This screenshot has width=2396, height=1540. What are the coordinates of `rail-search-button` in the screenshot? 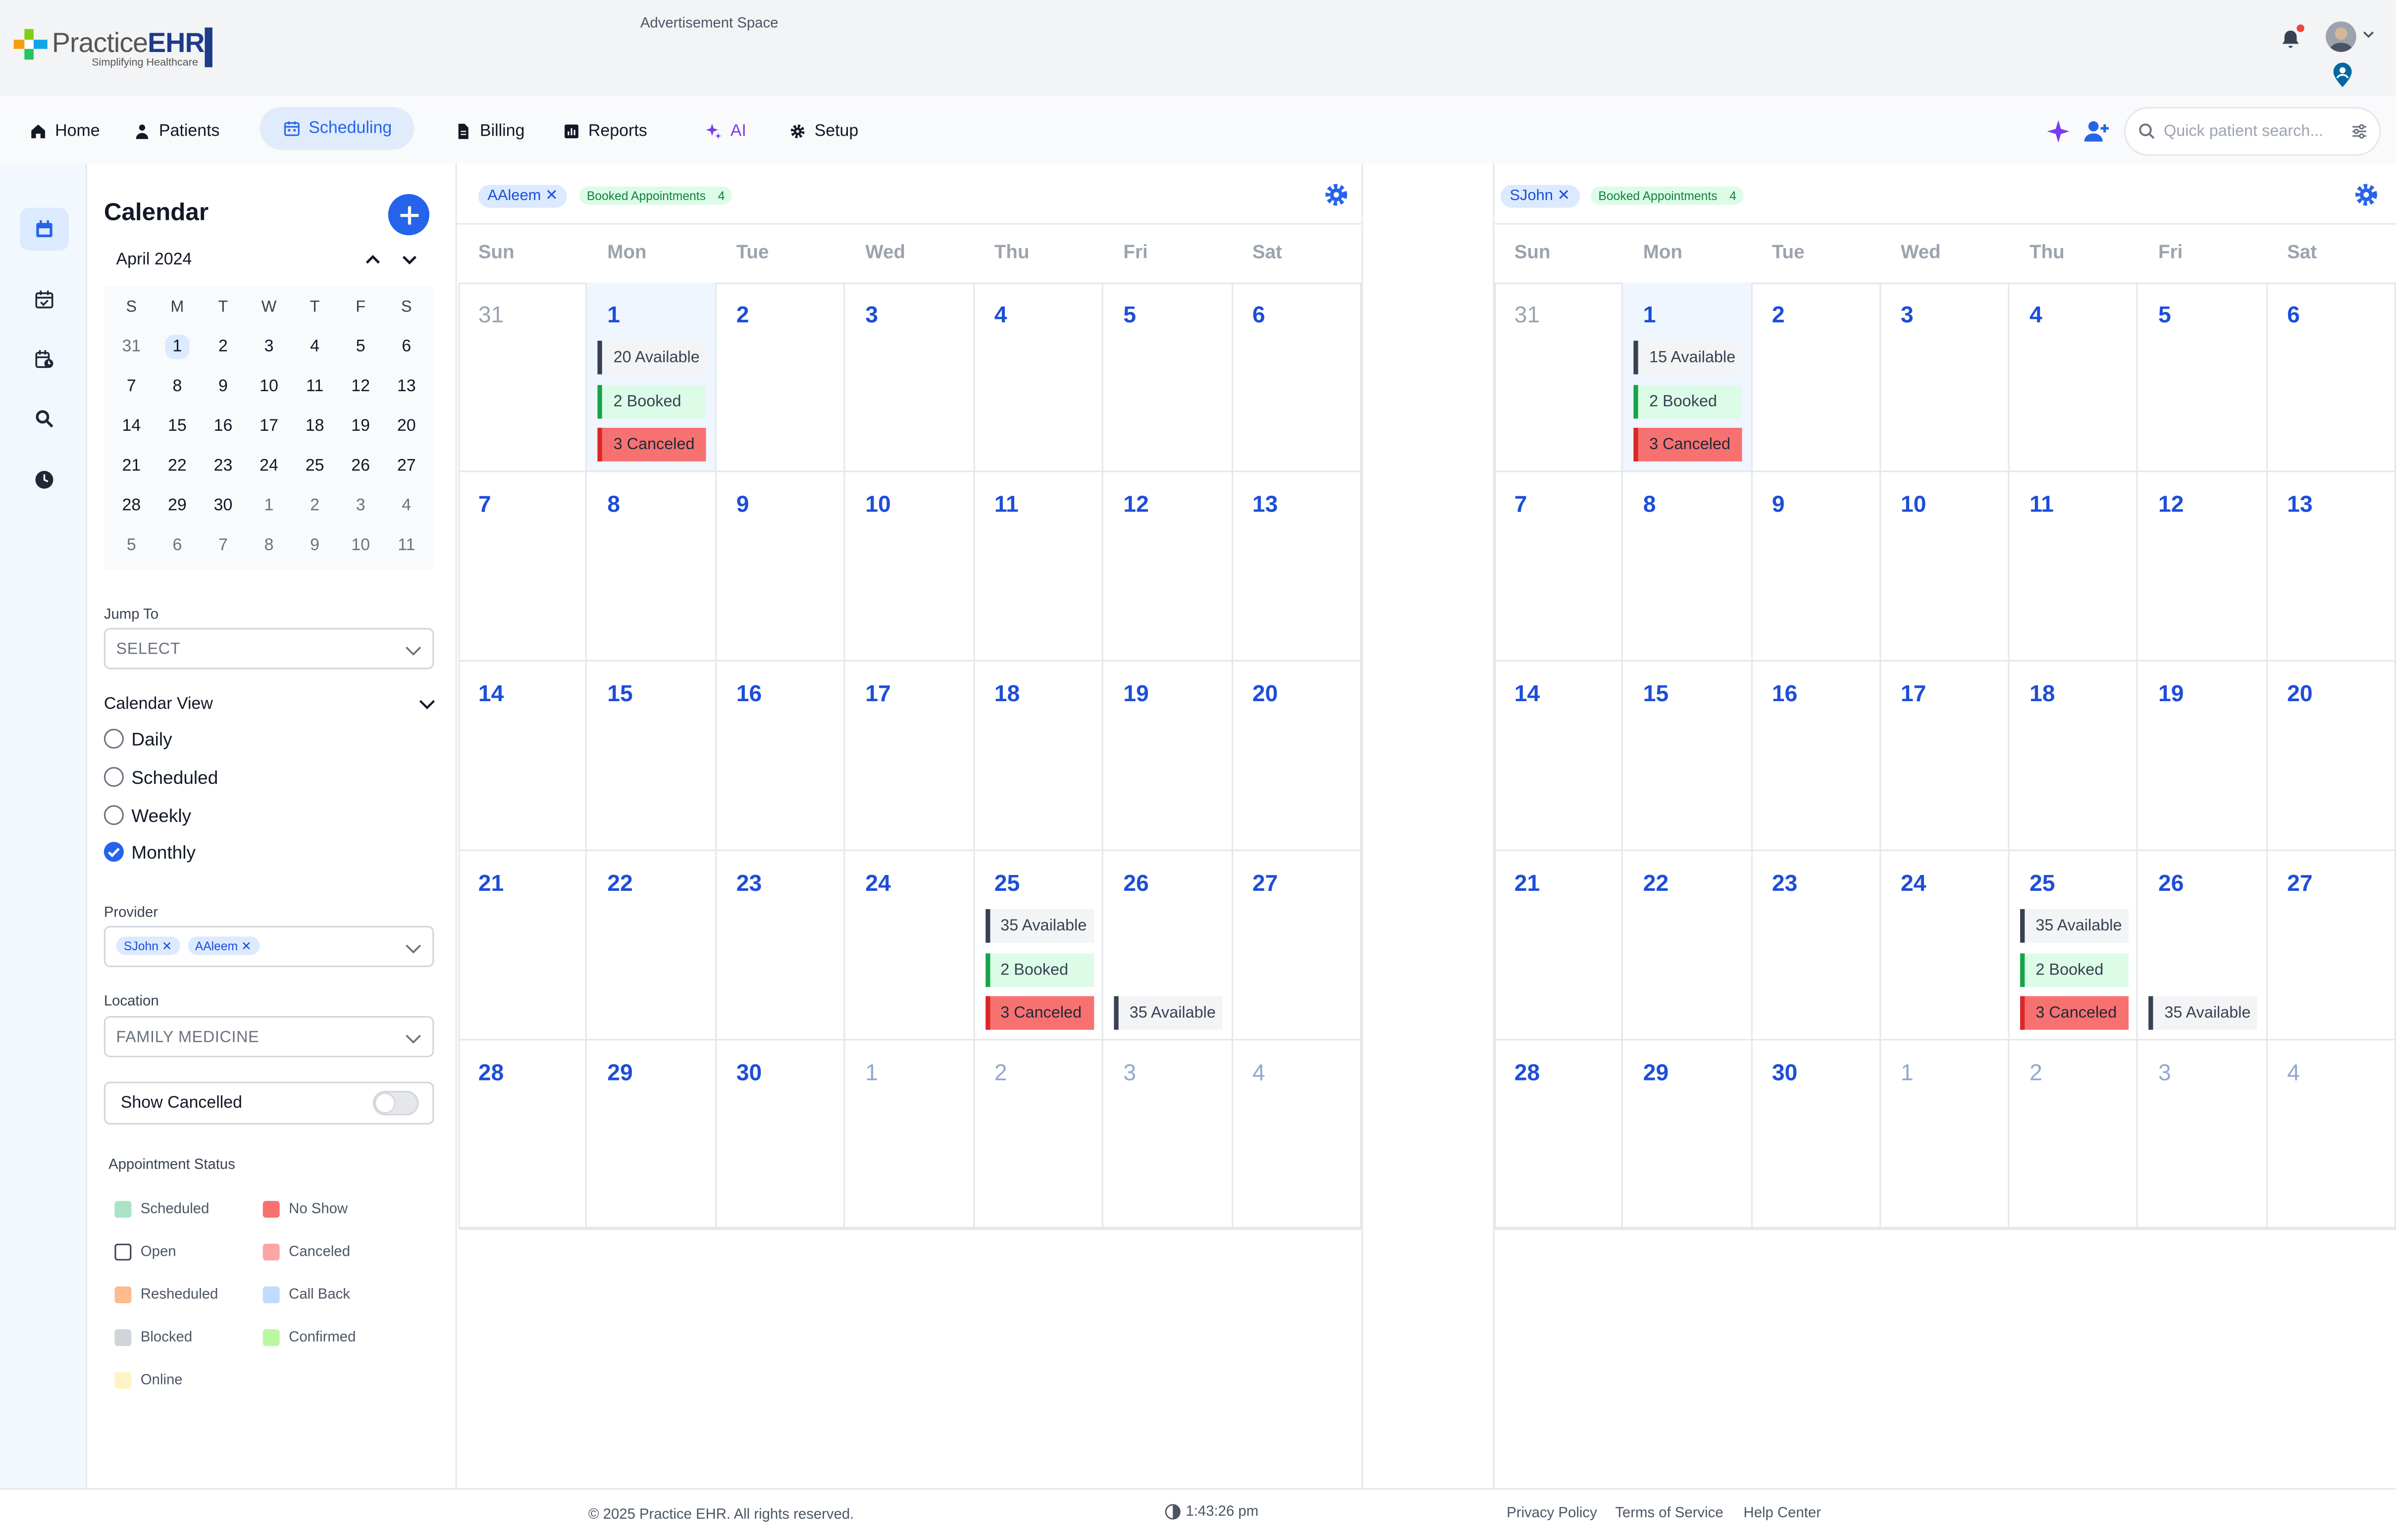 It's located at (45, 419).